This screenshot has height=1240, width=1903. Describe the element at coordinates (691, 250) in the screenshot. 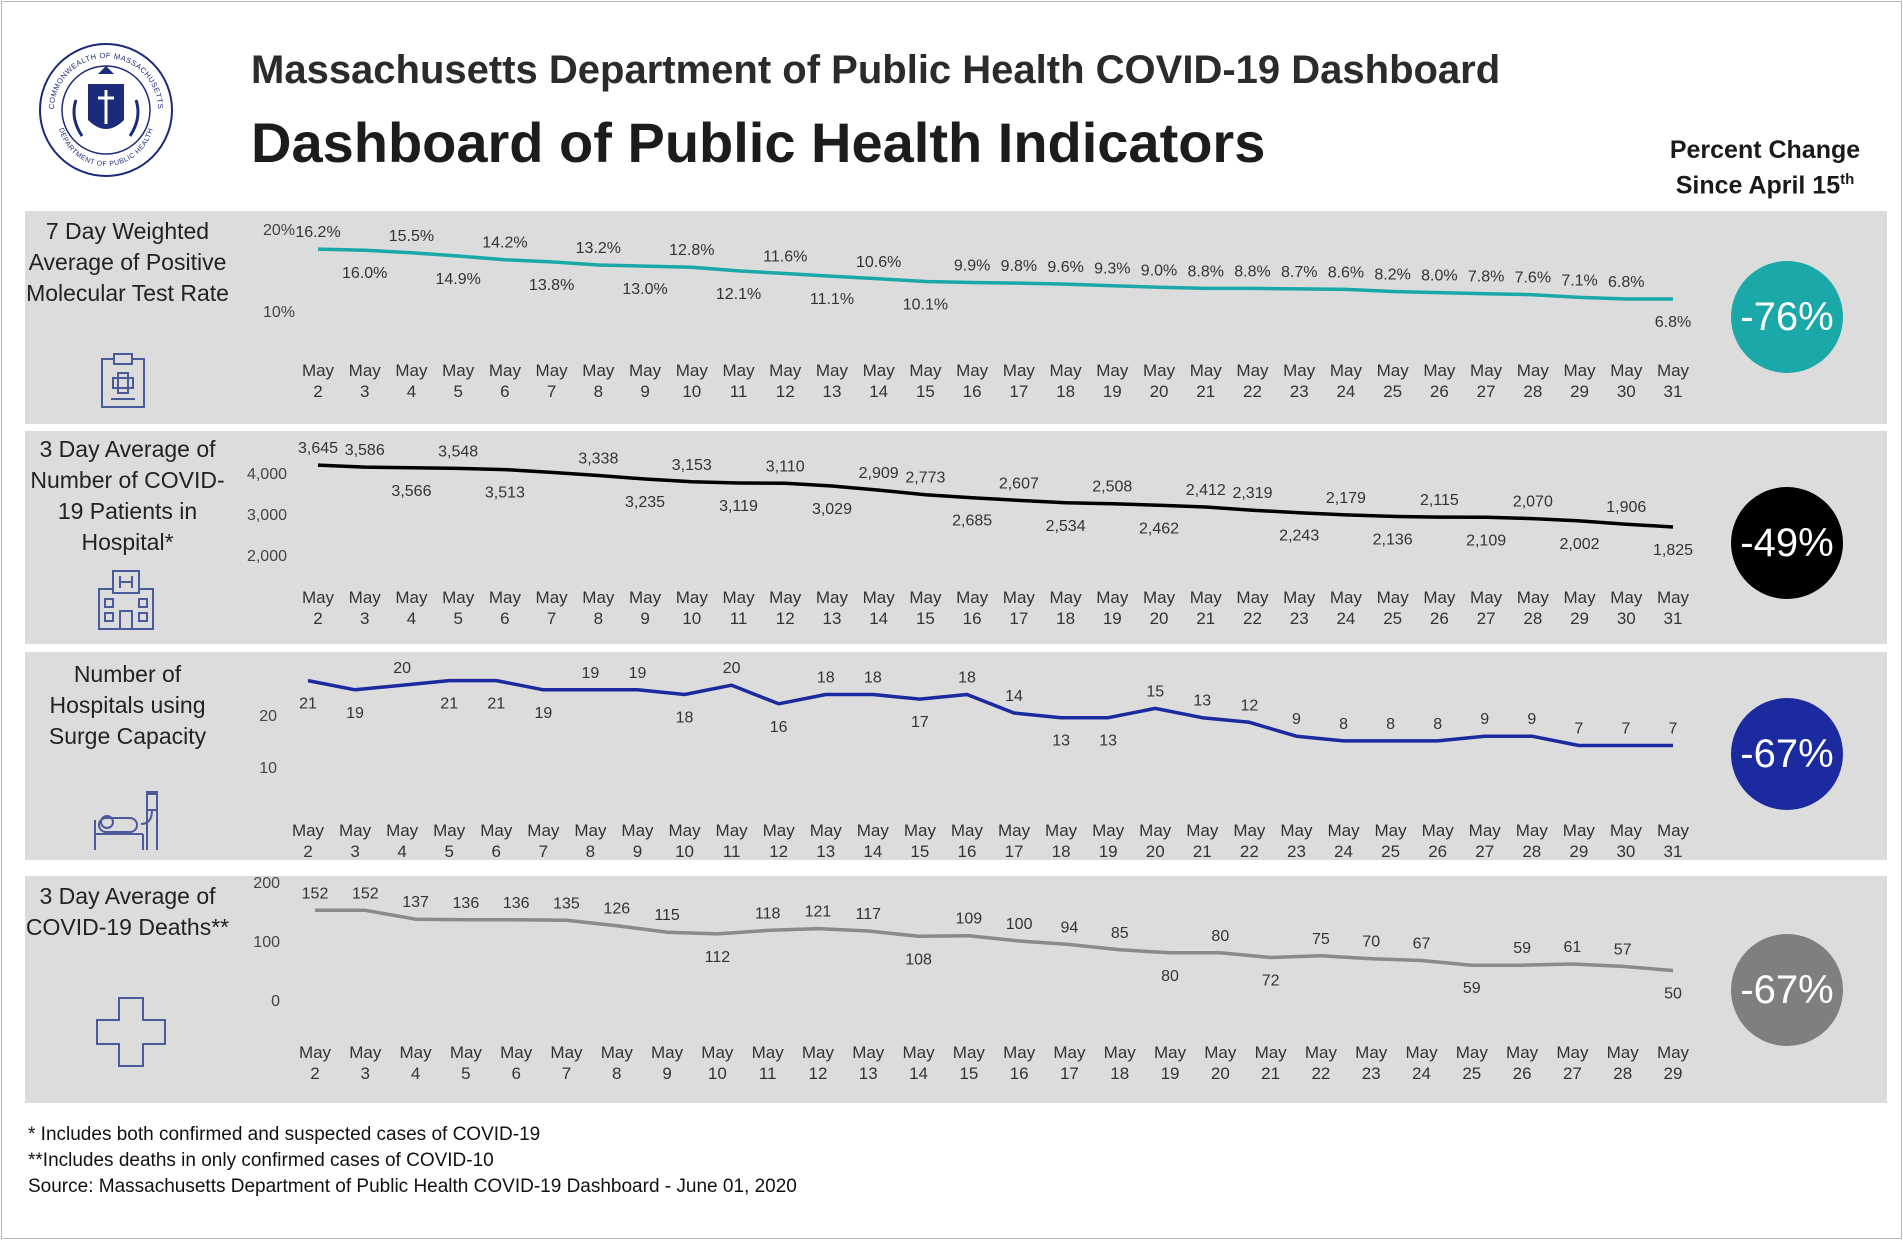

I see `data-label: 12.8%` at that location.